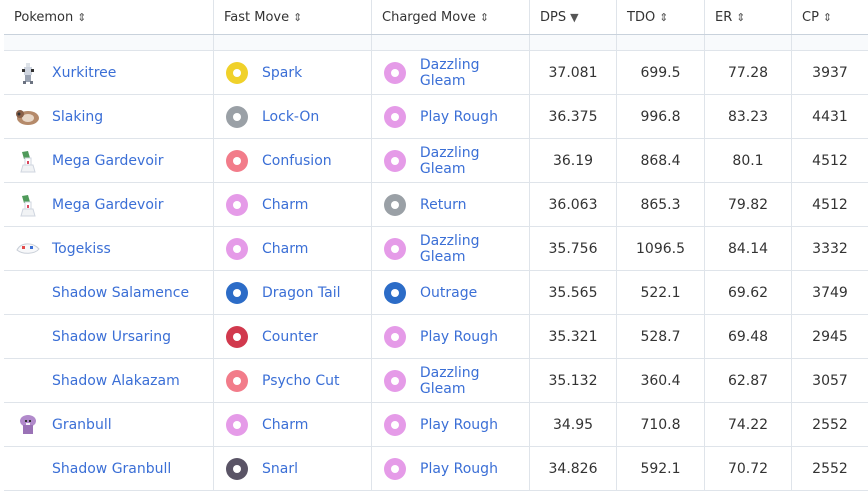  I want to click on dps-cell: 34.826, so click(573, 468).